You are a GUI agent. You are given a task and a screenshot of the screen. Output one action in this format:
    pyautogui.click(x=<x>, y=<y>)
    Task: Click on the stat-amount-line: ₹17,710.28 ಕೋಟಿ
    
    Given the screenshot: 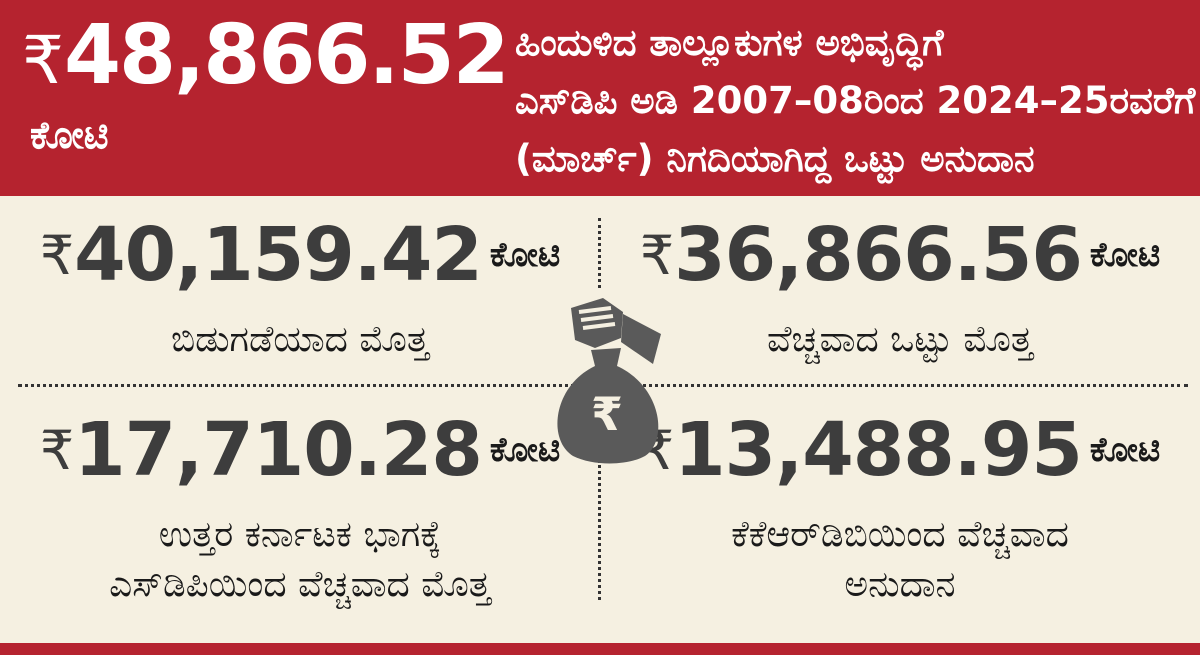 What is the action you would take?
    pyautogui.click(x=300, y=460)
    